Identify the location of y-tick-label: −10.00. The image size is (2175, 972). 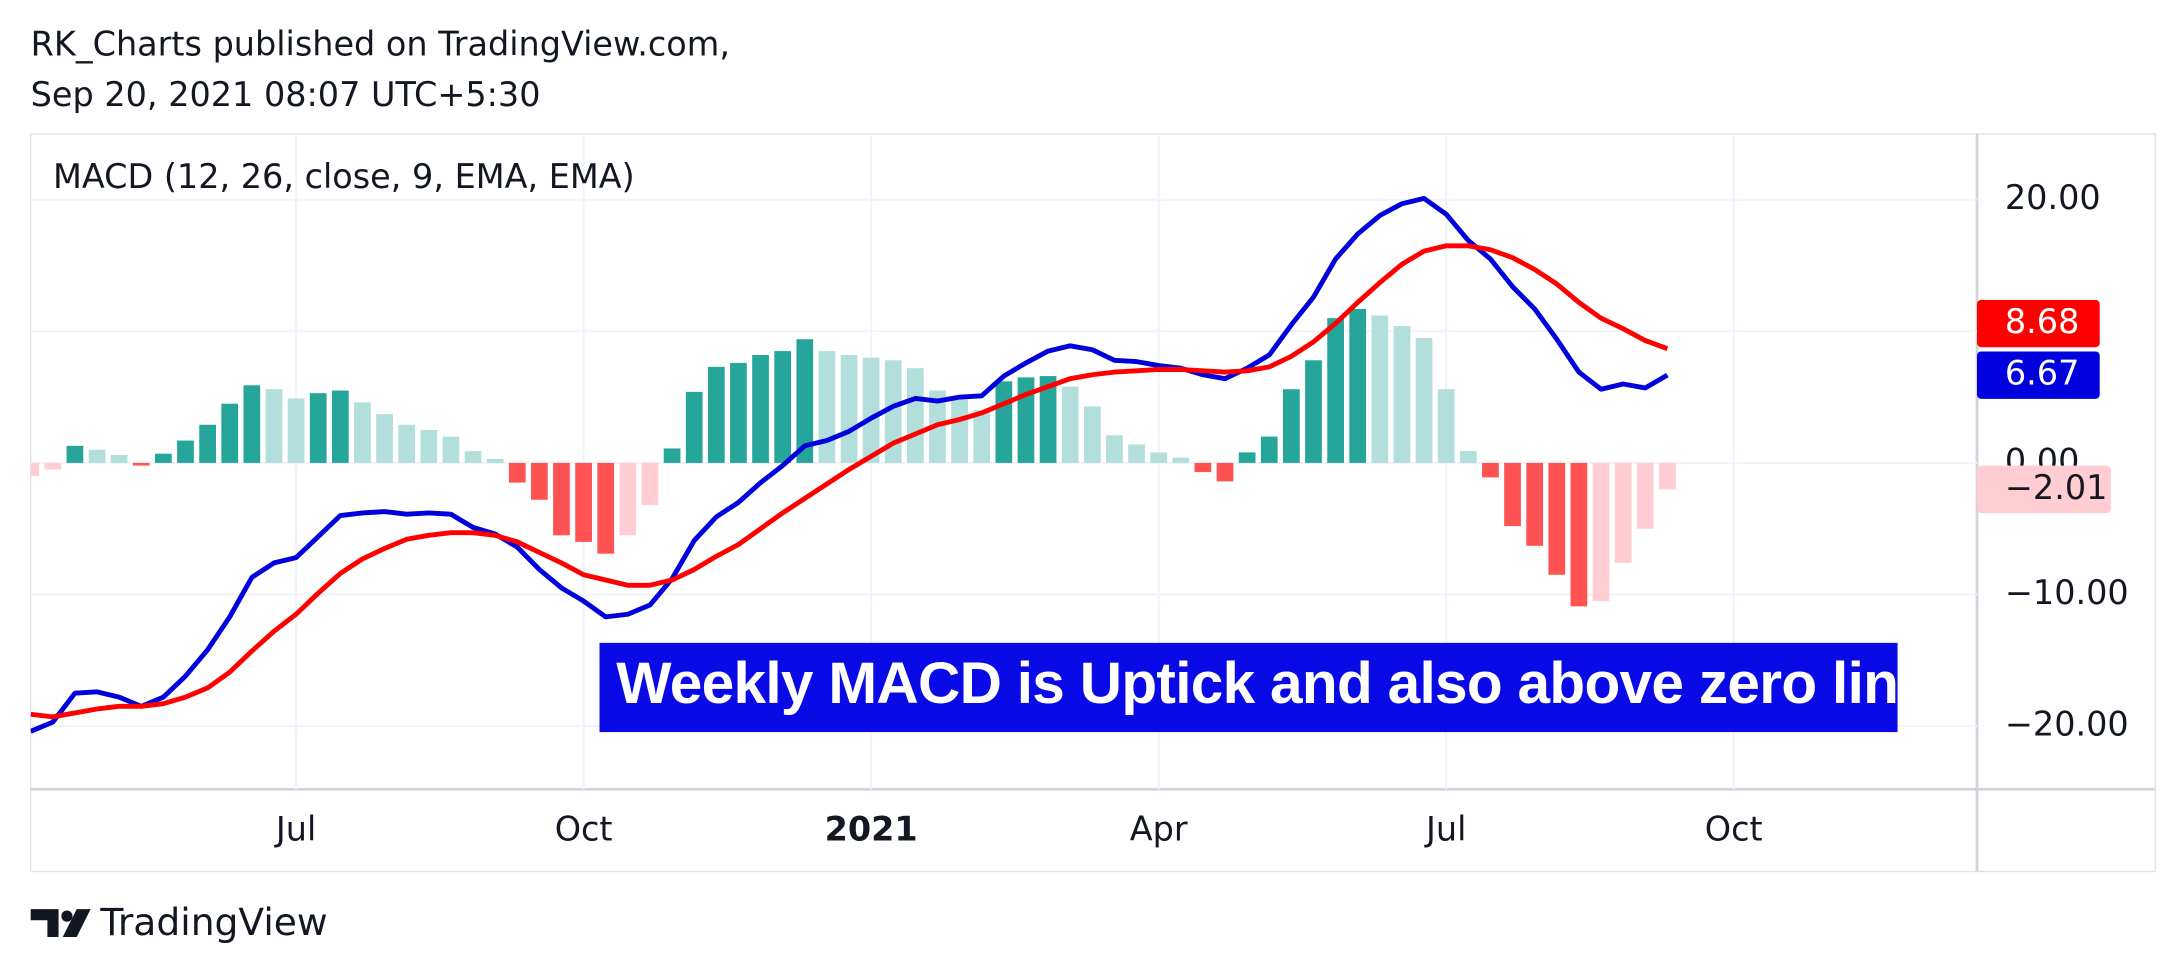
(2067, 592).